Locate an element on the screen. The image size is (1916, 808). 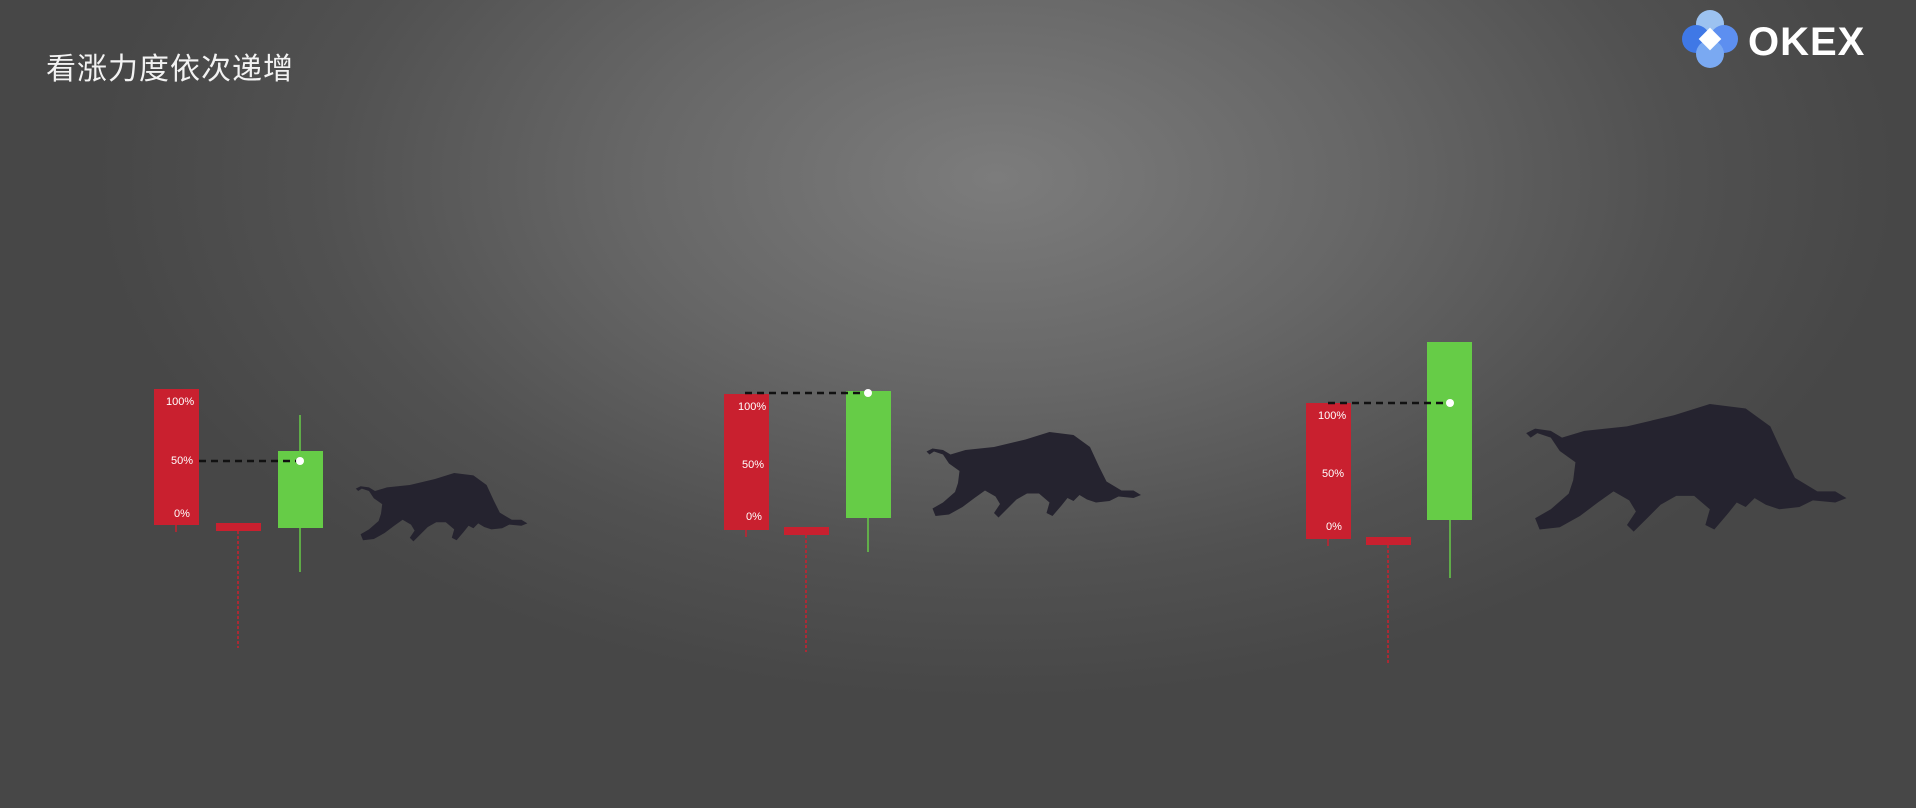
half-level-marker is located at coordinates (300, 461).